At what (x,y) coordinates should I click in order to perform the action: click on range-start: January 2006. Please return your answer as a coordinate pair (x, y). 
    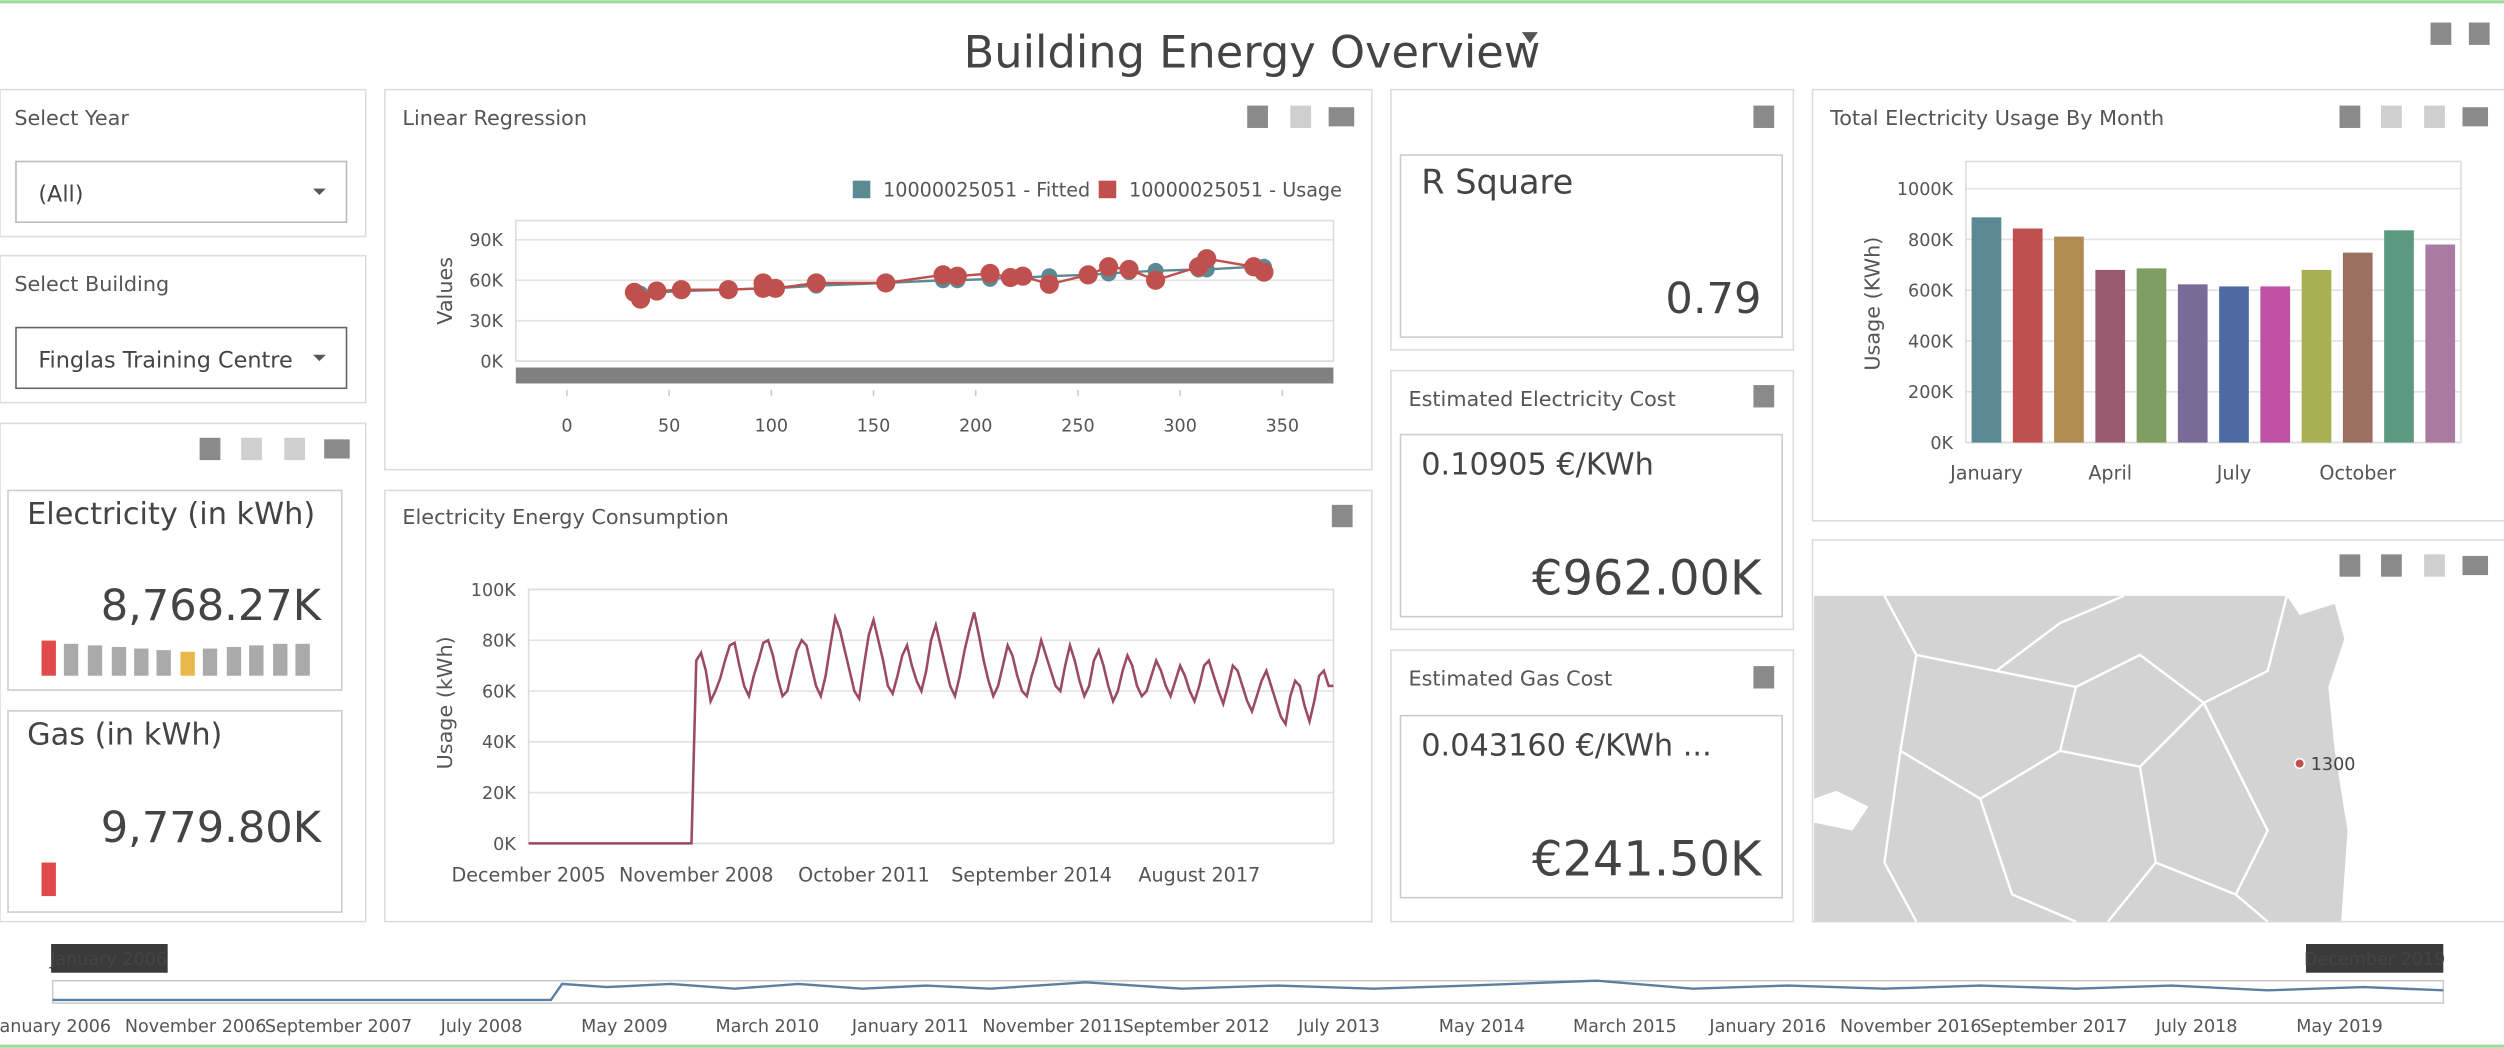
    Looking at the image, I should click on (108, 960).